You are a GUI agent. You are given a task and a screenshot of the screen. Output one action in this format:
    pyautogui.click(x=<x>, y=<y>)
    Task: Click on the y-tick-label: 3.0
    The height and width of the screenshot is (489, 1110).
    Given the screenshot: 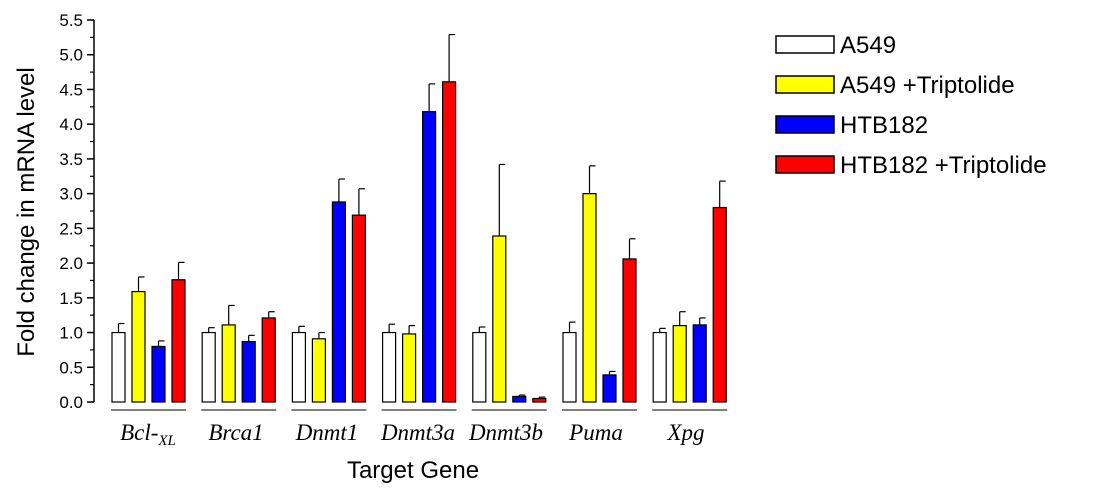 What is the action you would take?
    pyautogui.click(x=71, y=194)
    